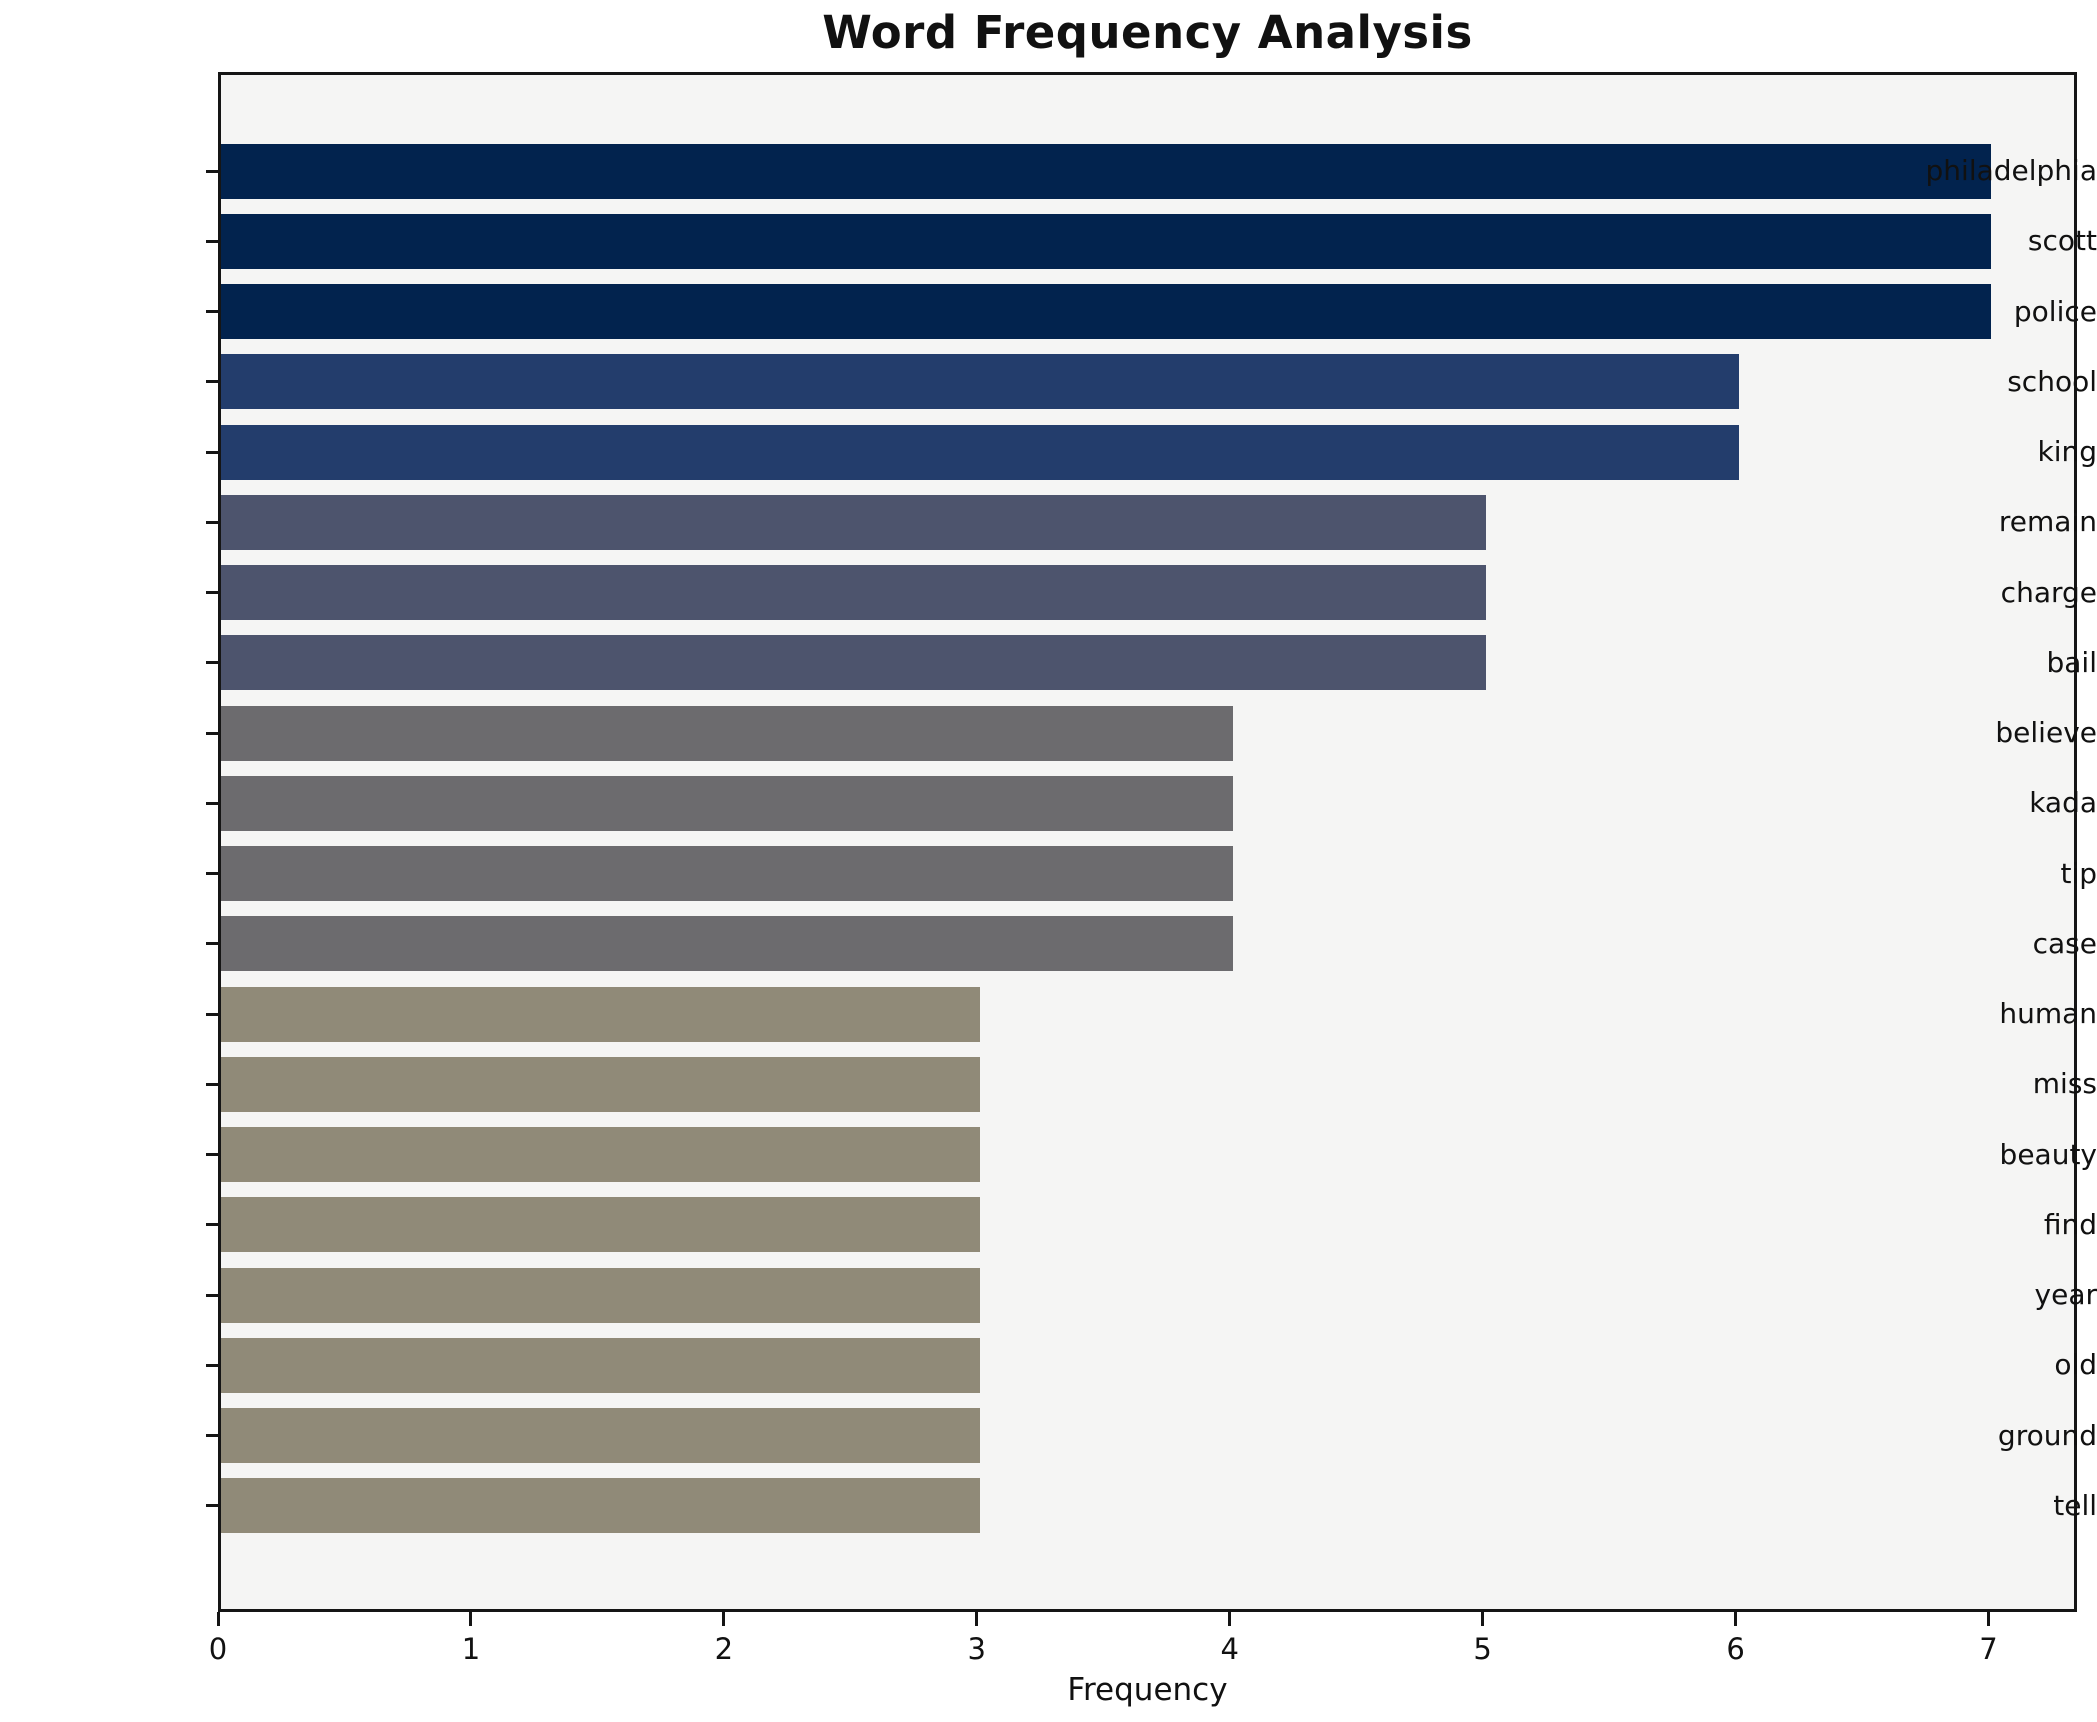 This screenshot has width=2097, height=1722. What do you see at coordinates (980, 382) in the screenshot?
I see `bar-school` at bounding box center [980, 382].